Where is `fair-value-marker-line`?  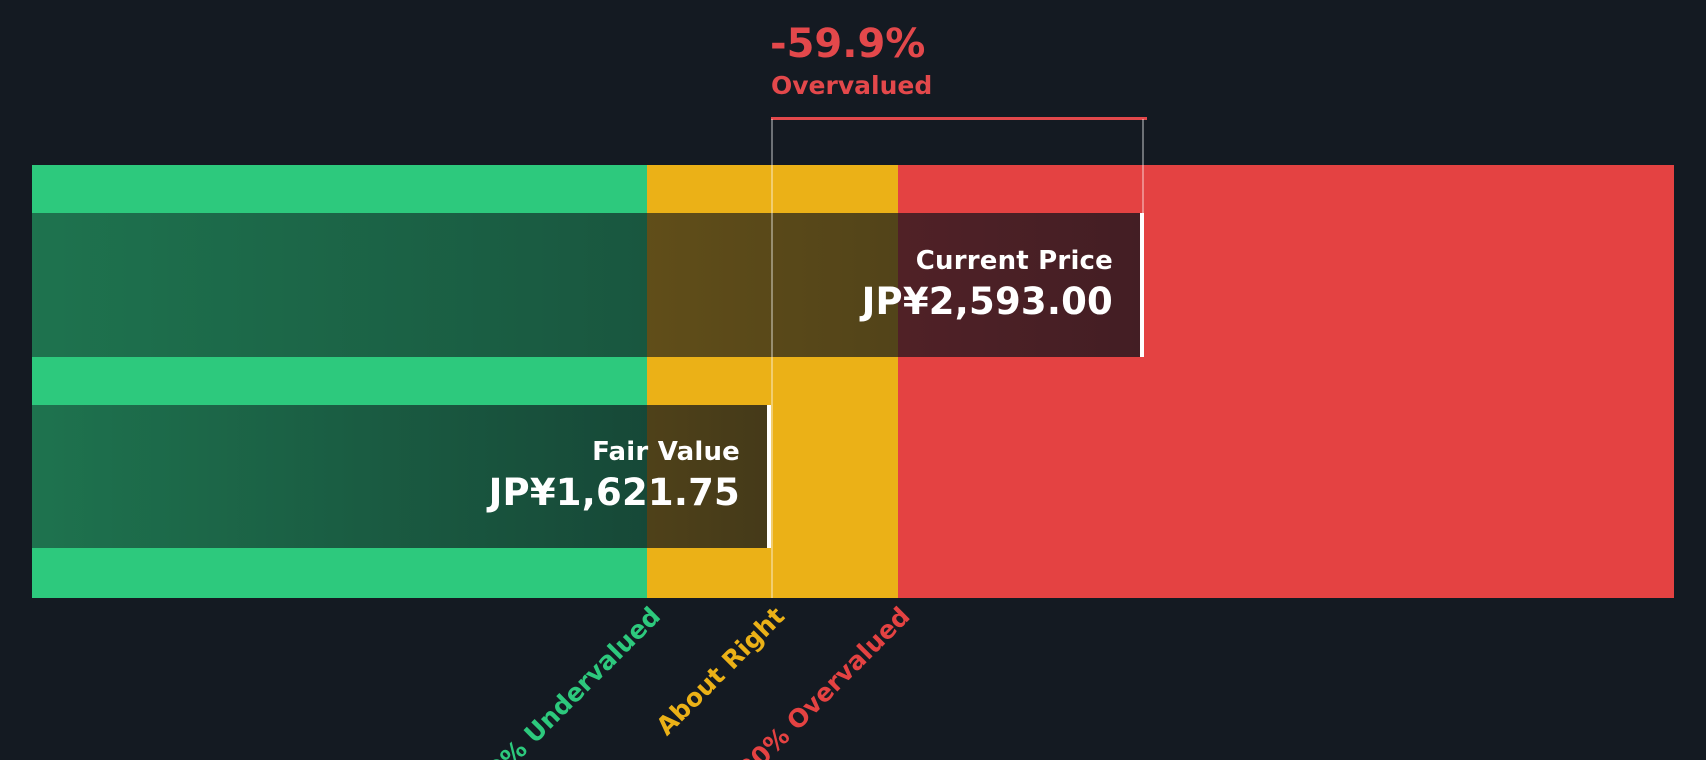 fair-value-marker-line is located at coordinates (772, 358).